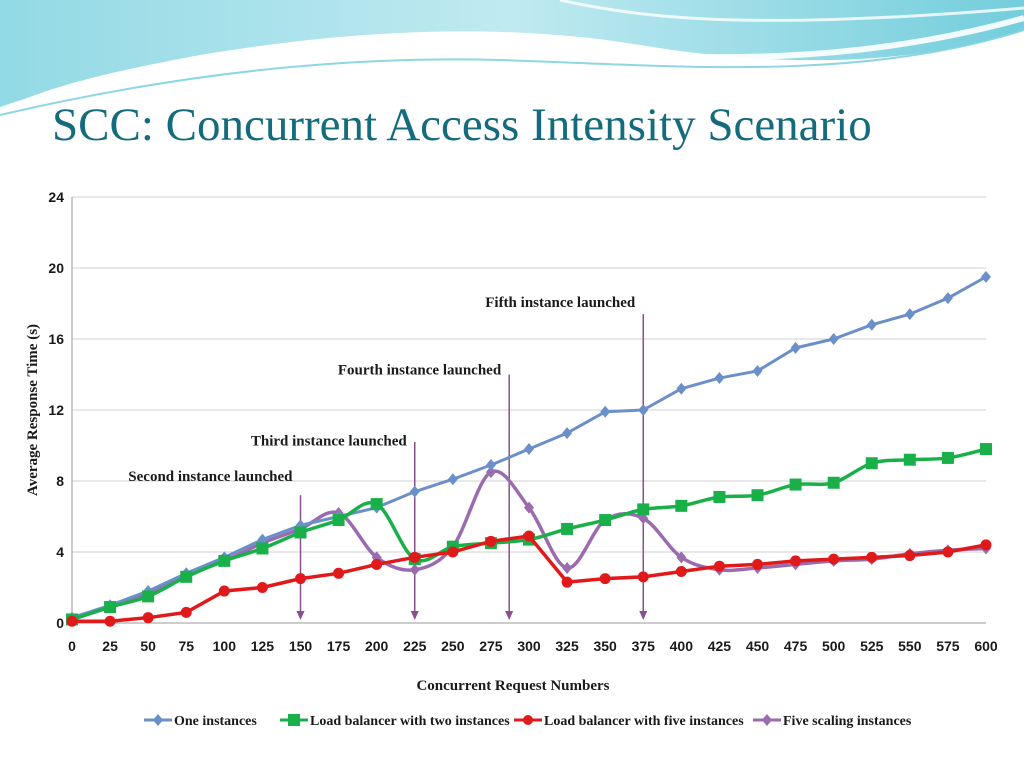 The image size is (1024, 768). Describe the element at coordinates (796, 646) in the screenshot. I see `x-tick-label: 475` at that location.